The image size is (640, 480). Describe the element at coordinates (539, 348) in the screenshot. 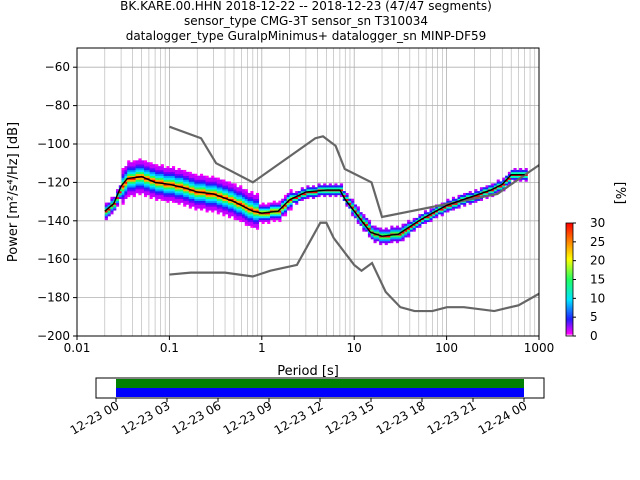

I see `x-tick-label: 1000` at that location.